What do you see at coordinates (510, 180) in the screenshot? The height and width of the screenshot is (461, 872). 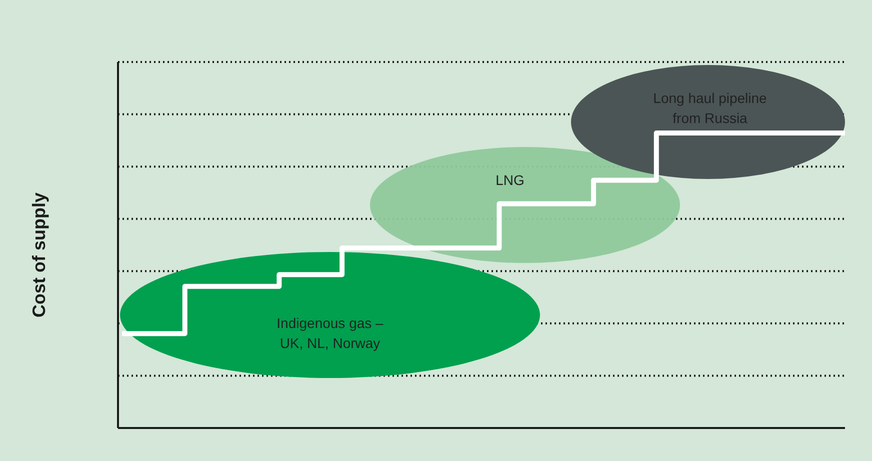 I see `annotation: LNG` at bounding box center [510, 180].